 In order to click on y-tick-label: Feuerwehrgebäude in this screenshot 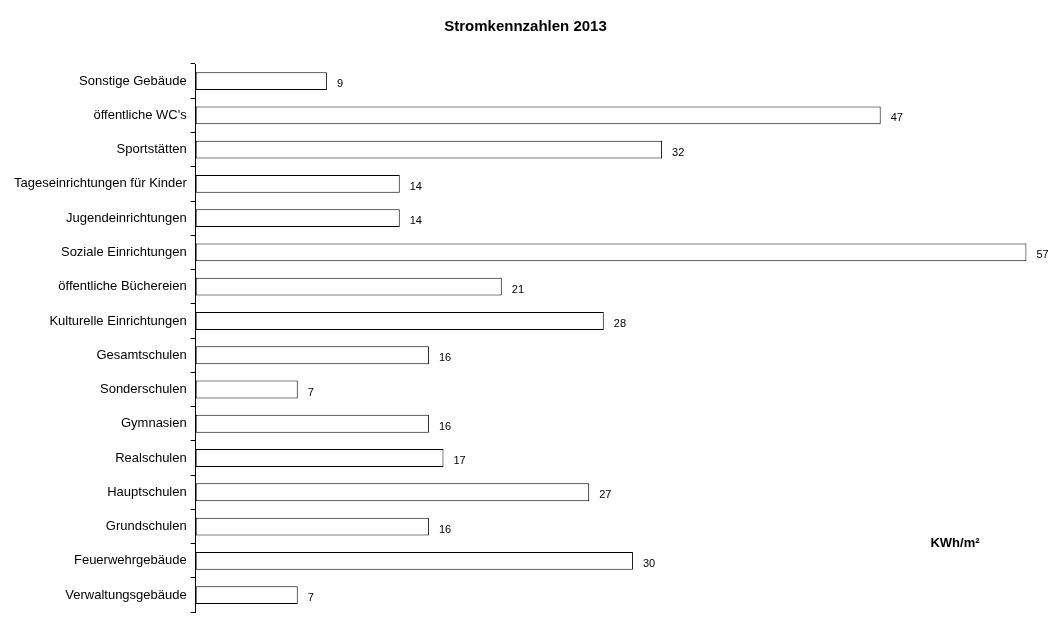, I will do `click(130, 560)`.